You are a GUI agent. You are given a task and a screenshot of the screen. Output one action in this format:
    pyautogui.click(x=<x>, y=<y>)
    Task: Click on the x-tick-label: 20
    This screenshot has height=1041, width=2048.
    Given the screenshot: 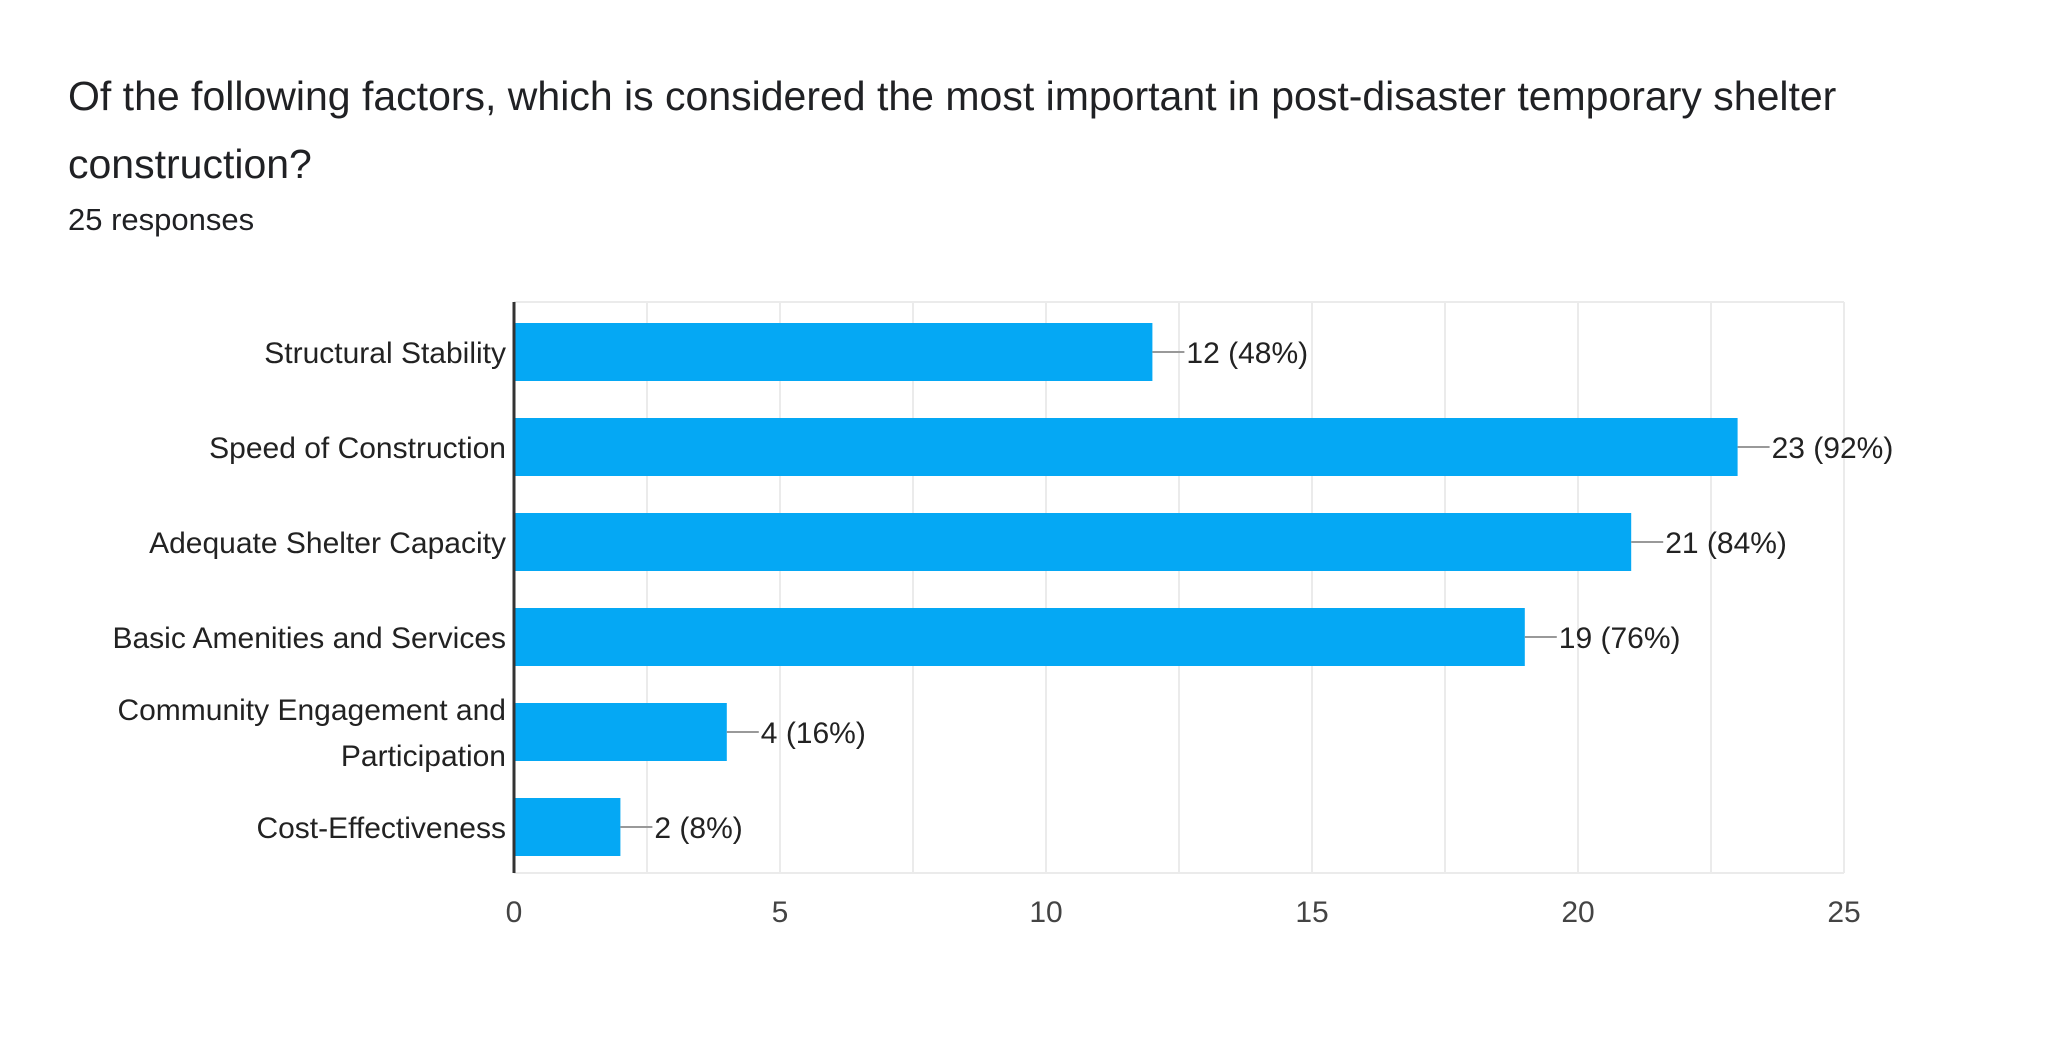 What is the action you would take?
    pyautogui.click(x=1577, y=912)
    